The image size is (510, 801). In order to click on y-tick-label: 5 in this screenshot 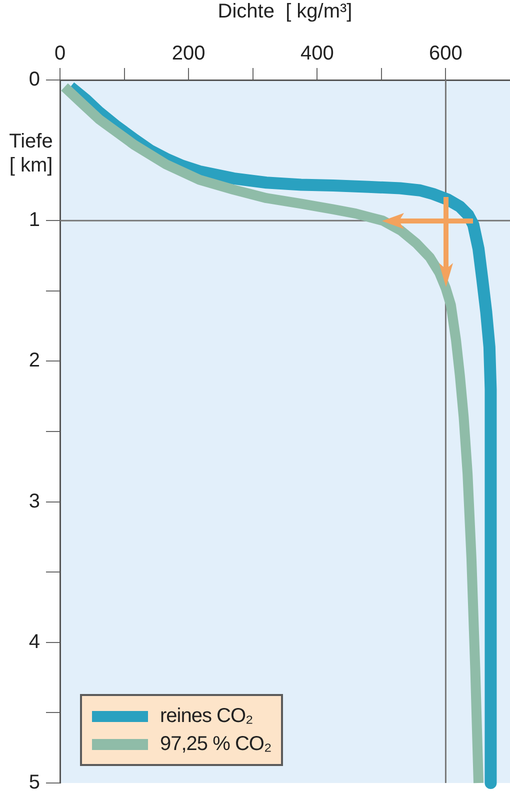, I will do `click(34, 783)`.